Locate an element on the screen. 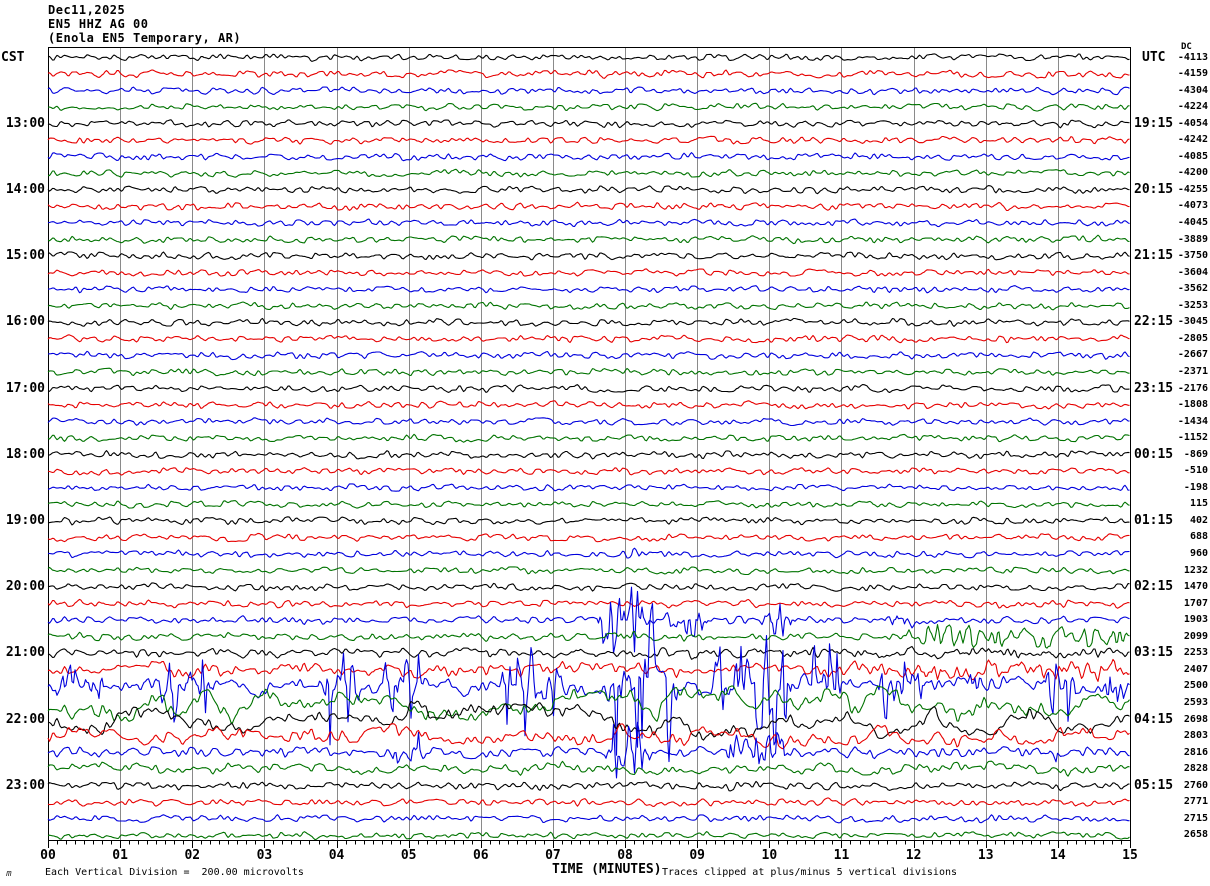 This screenshot has height=886, width=1210. dc-value: -3750 is located at coordinates (1192, 256).